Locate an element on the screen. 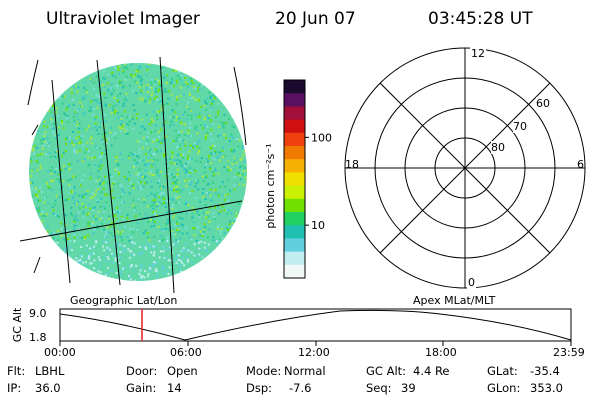  ip-label: IP: is located at coordinates (14, 388).